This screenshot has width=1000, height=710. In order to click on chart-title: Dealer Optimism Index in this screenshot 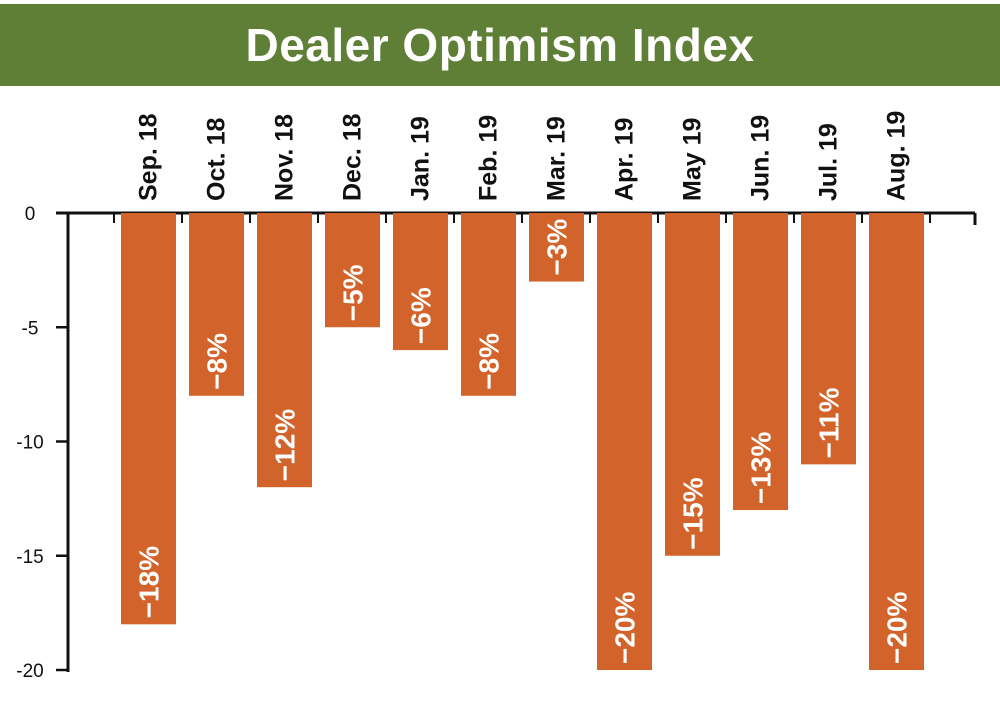, I will do `click(500, 45)`.